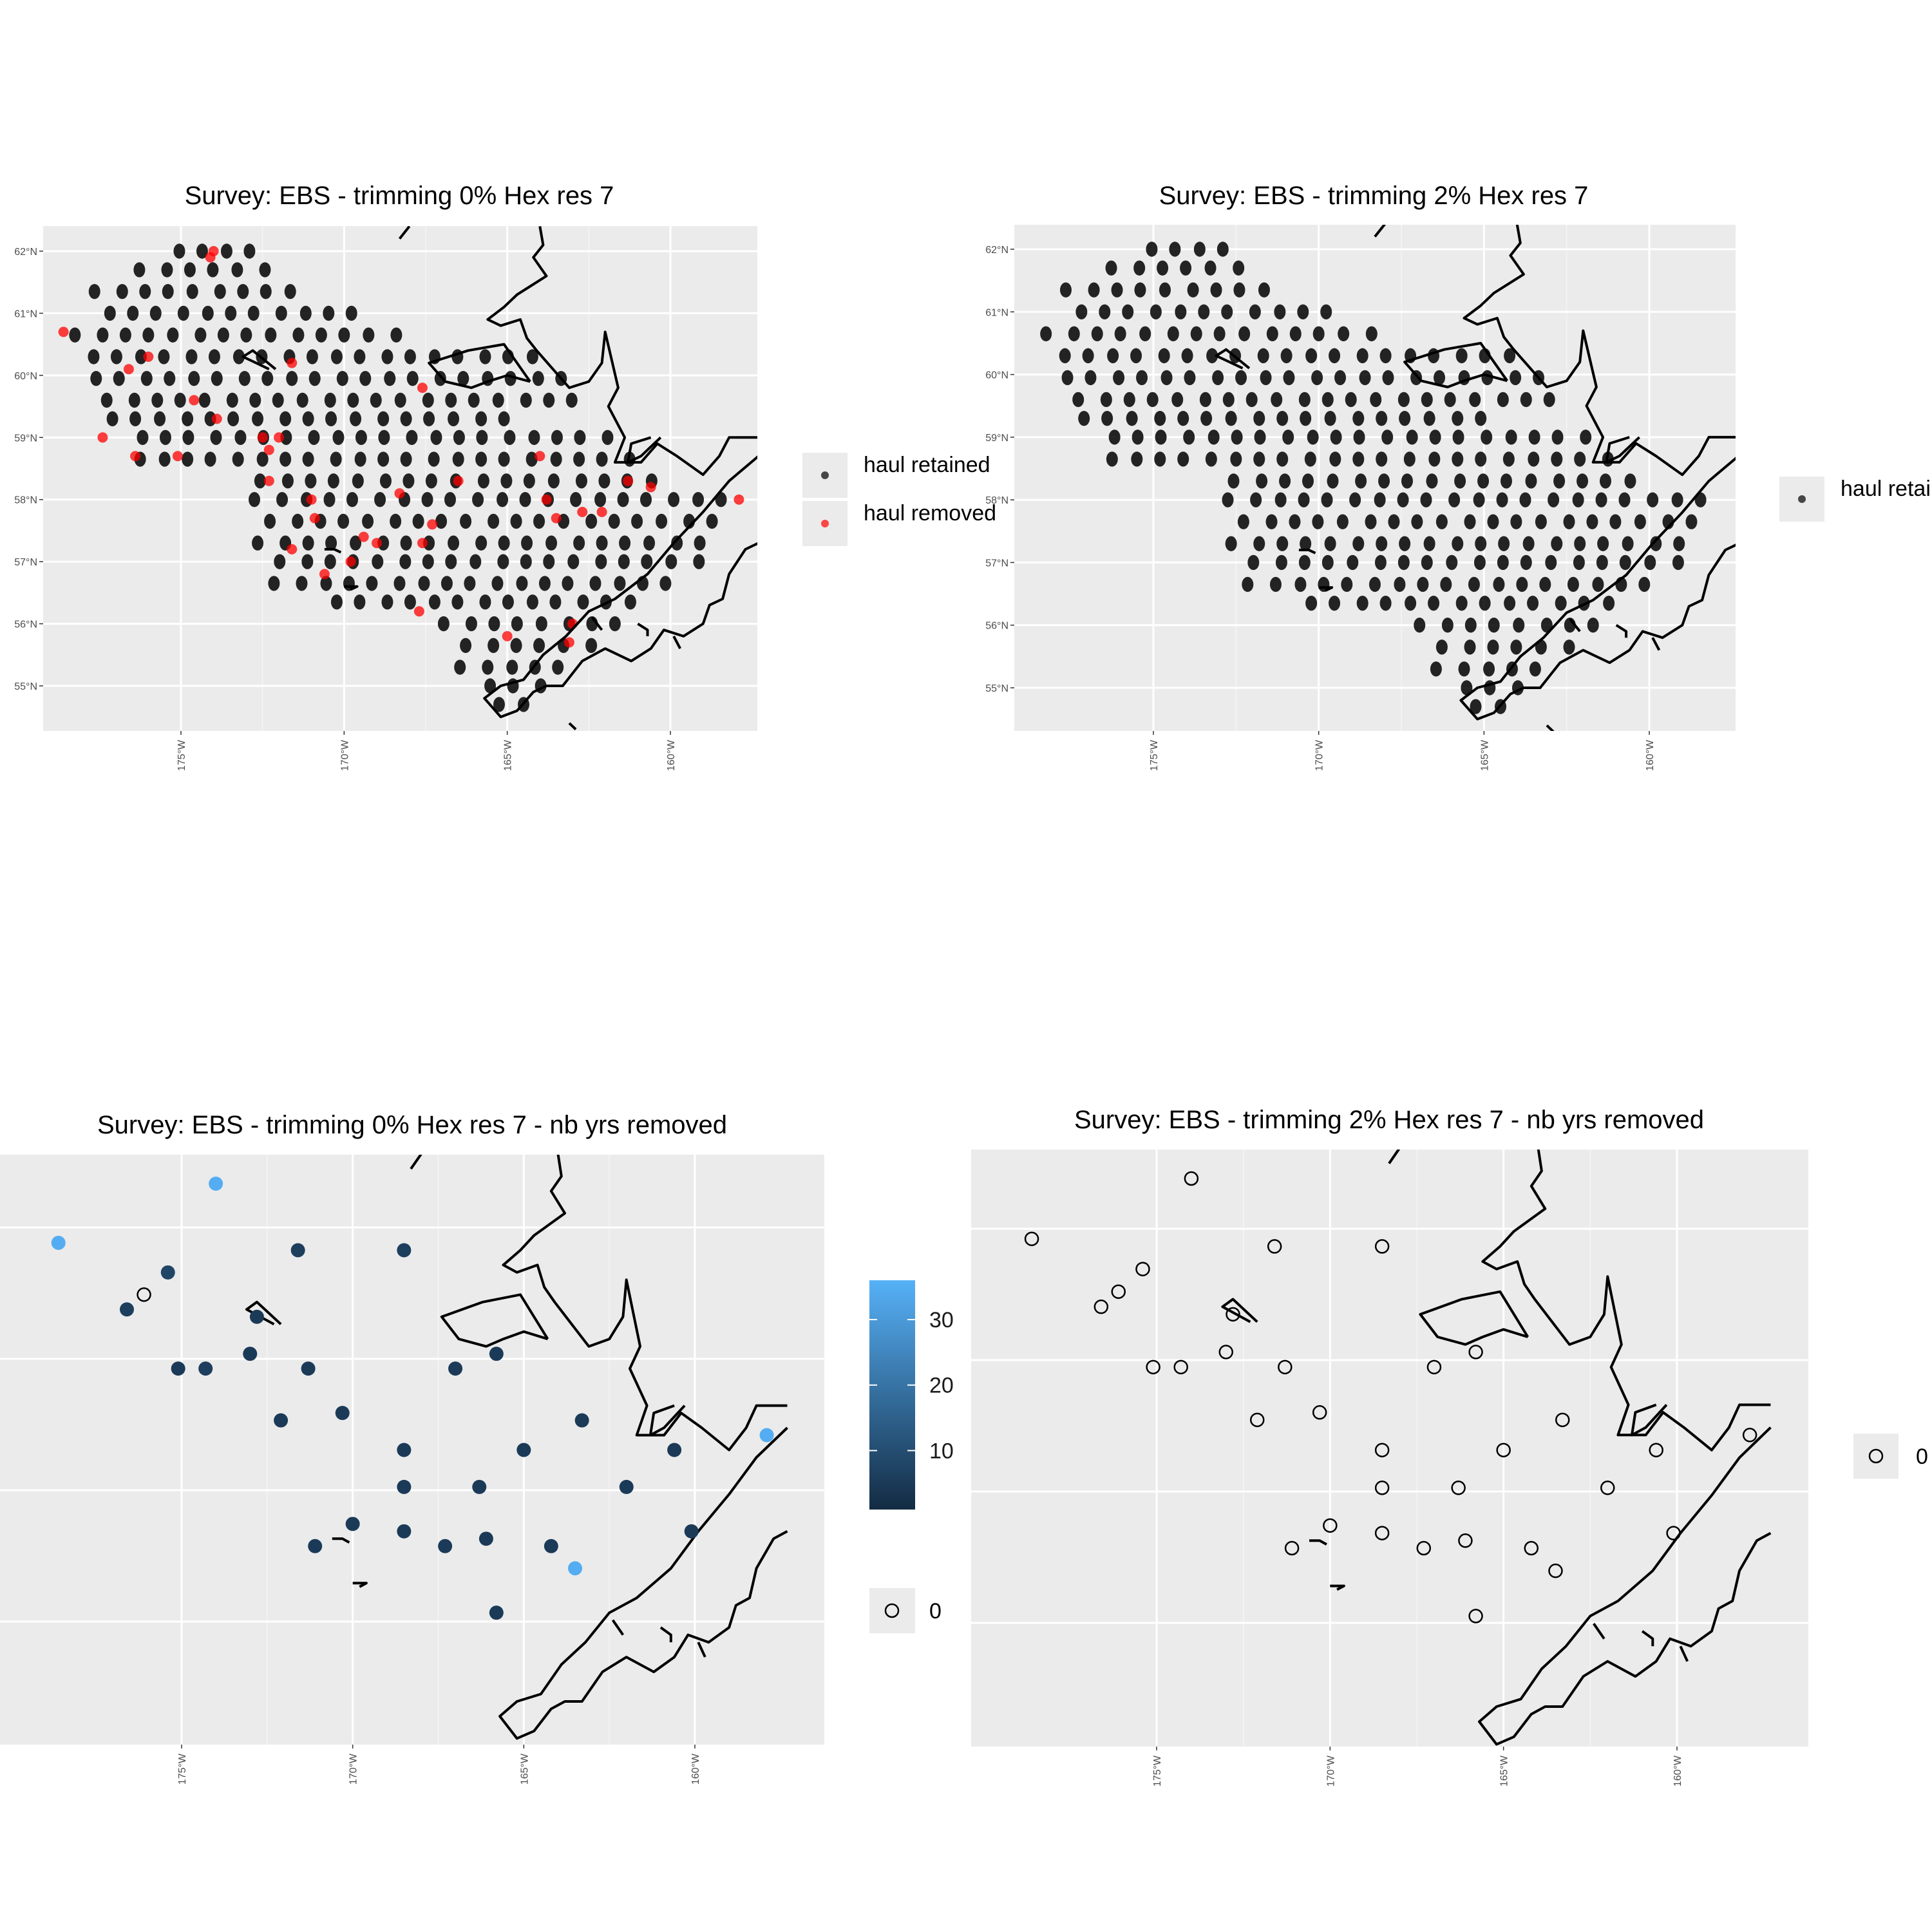 Image resolution: width=1932 pixels, height=1932 pixels. I want to click on station-value-point, so click(523, 1450).